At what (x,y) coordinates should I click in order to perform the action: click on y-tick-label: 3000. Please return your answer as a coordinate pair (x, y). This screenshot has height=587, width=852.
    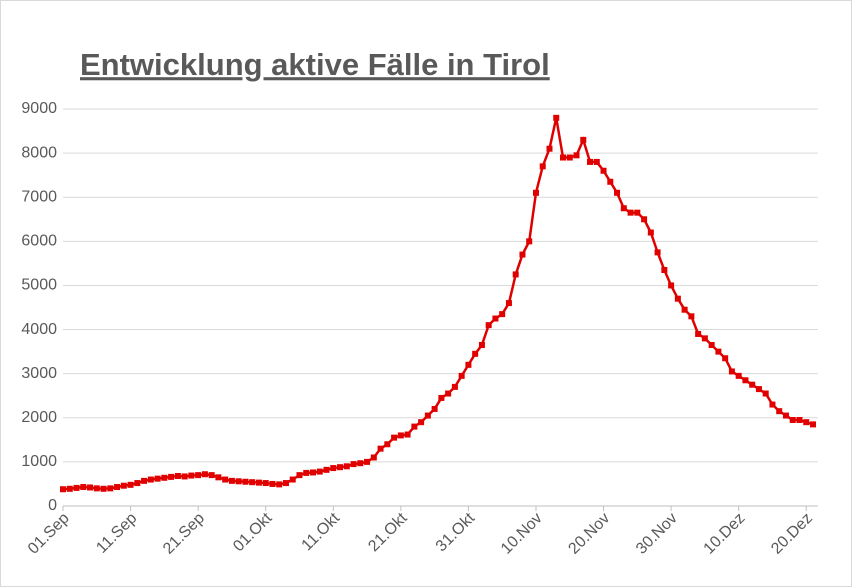
    Looking at the image, I should click on (39, 373).